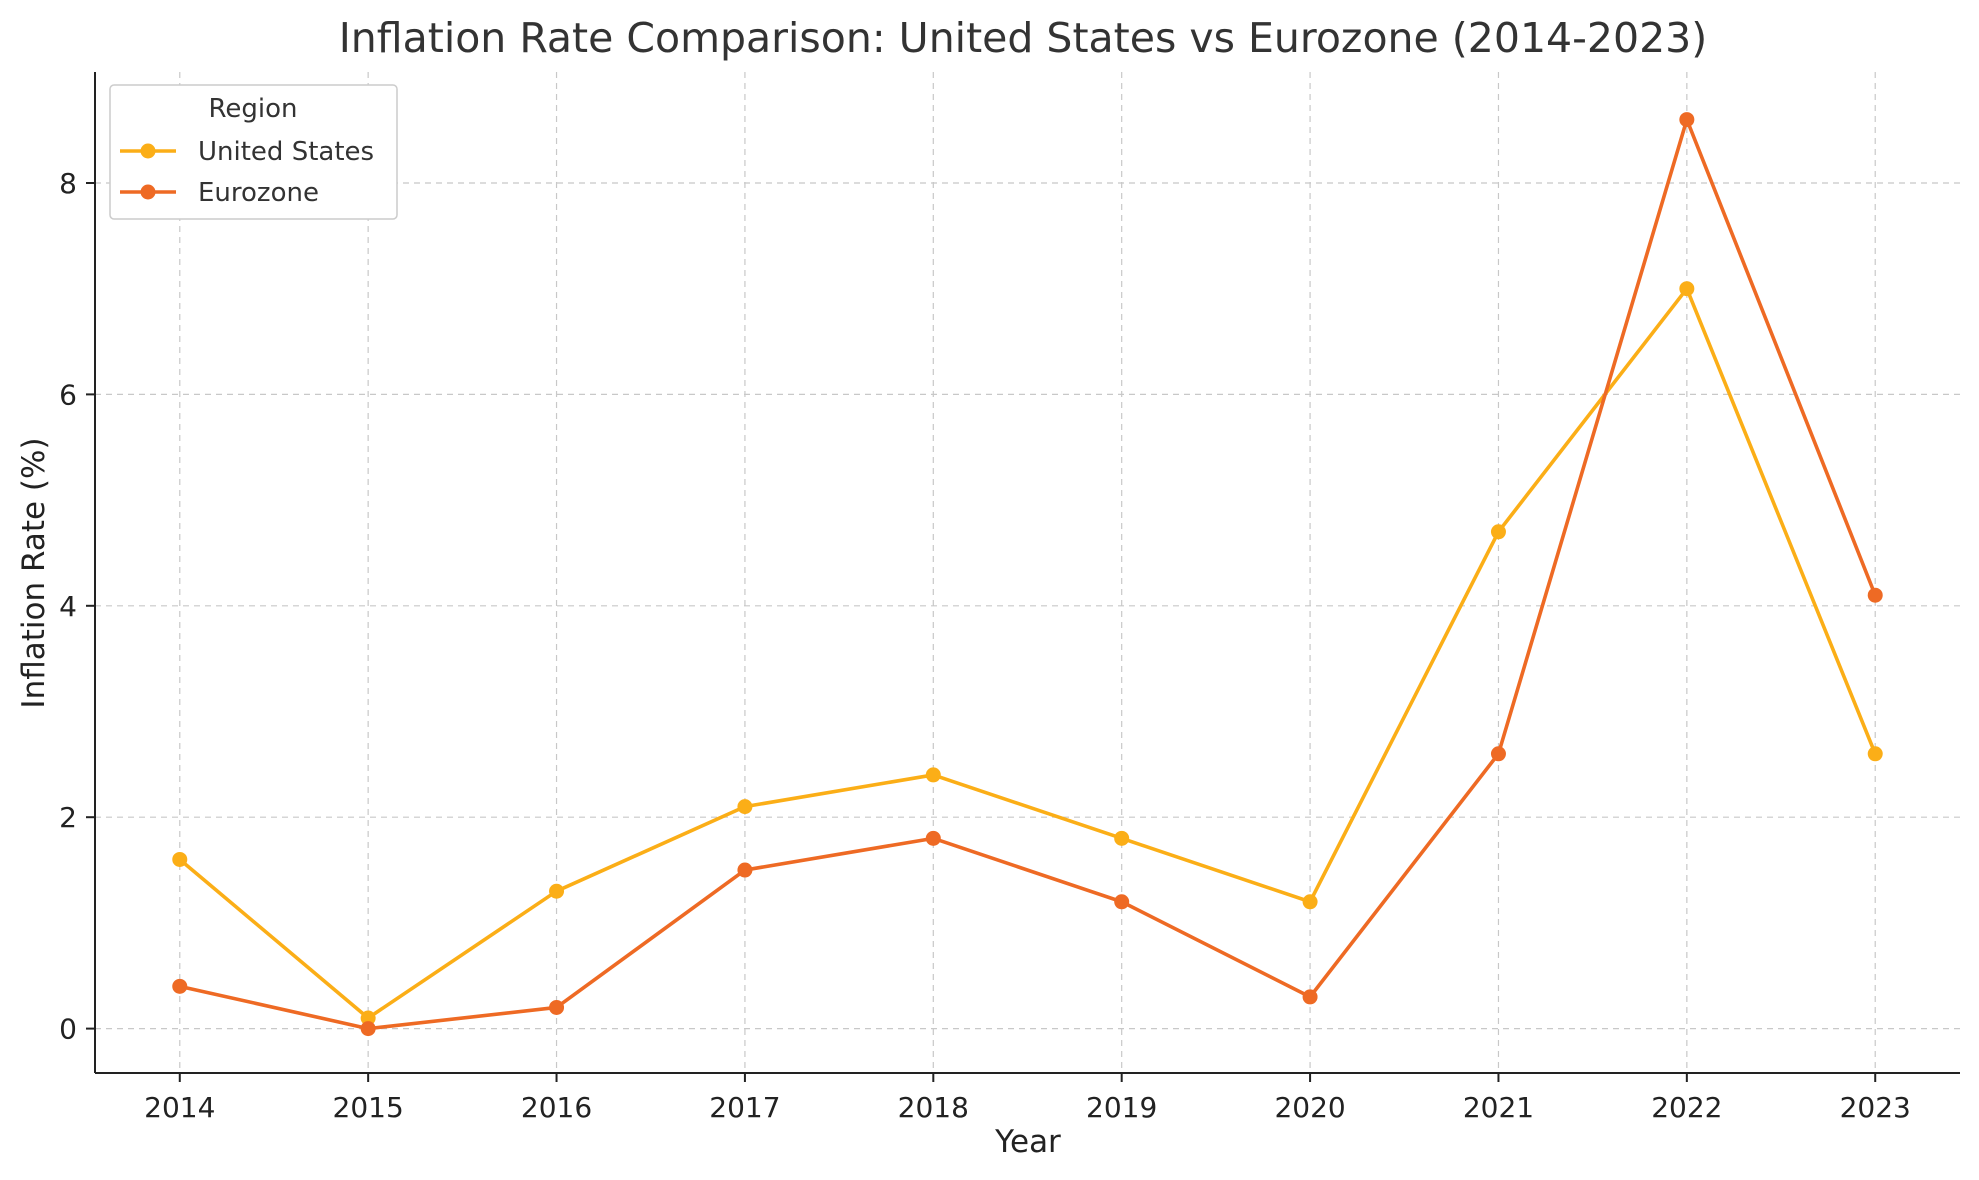 The image size is (1979, 1180). I want to click on legend-label: Eurozone, so click(258, 193).